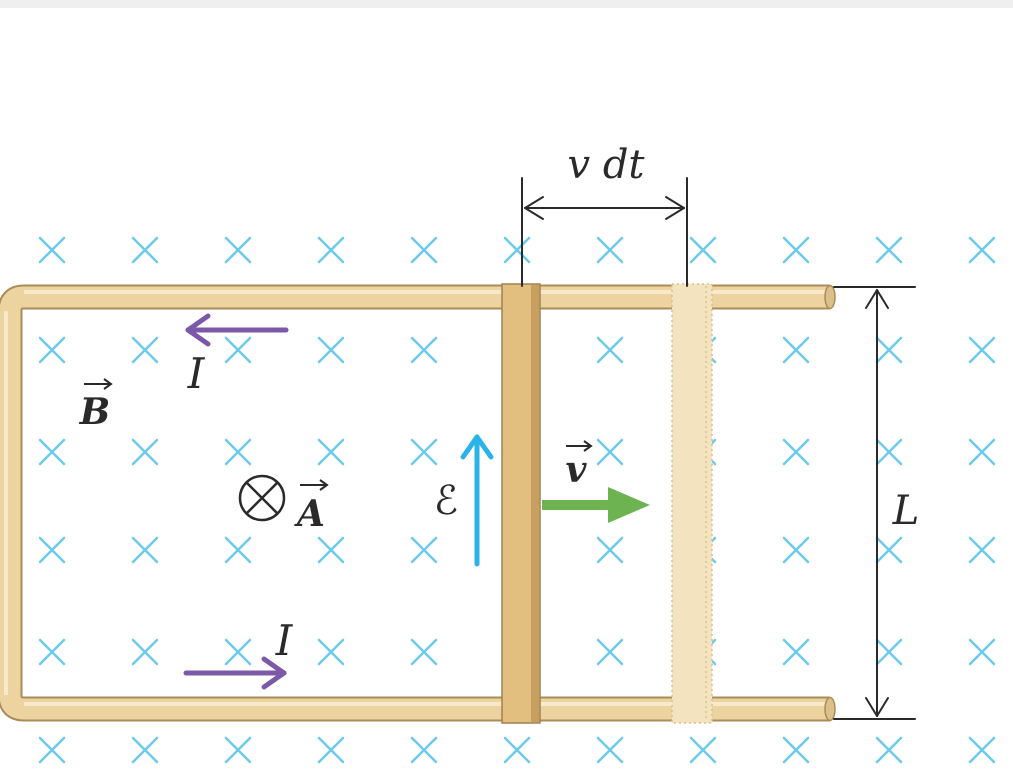  What do you see at coordinates (506, 4) in the screenshot?
I see `top-strip` at bounding box center [506, 4].